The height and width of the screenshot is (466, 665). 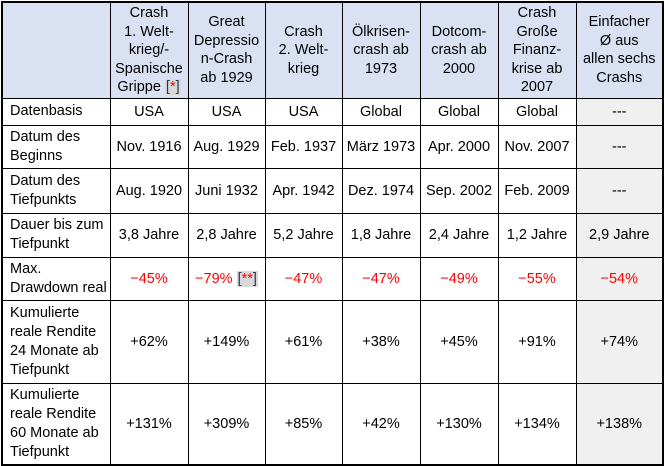 I want to click on column-header-6: Crash Große Finanz-krise ab 2007, so click(x=537, y=50).